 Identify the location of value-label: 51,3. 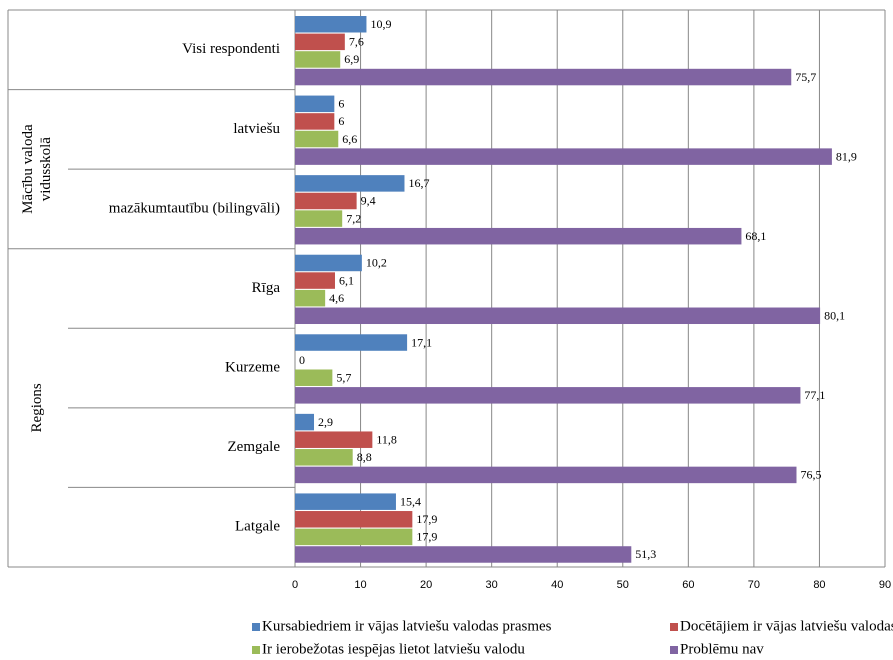
(645, 554).